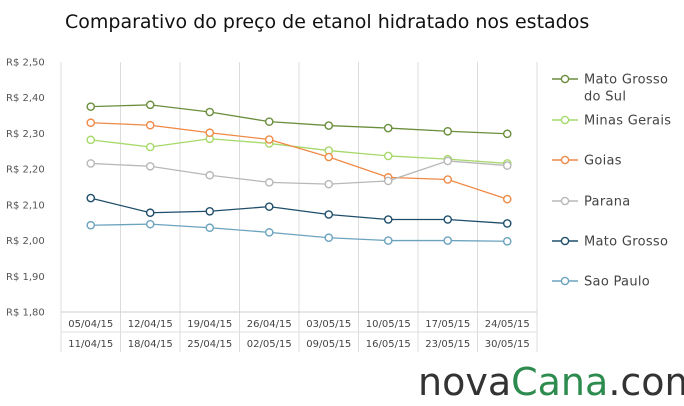 The image size is (684, 406). I want to click on legend-item: Minas Gerais, so click(611, 121).